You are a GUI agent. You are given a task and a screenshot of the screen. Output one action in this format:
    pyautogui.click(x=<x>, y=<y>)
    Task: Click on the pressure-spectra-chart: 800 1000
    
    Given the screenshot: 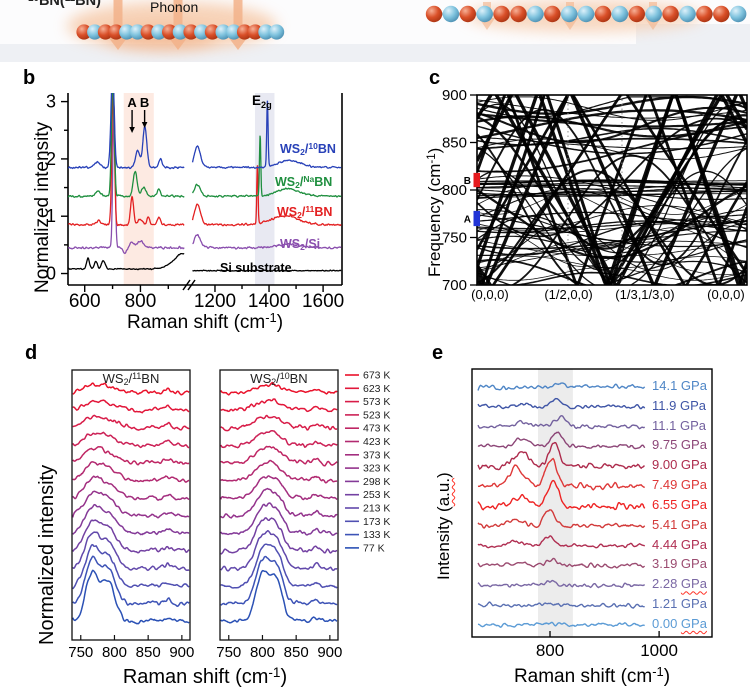 What is the action you would take?
    pyautogui.click(x=592, y=514)
    